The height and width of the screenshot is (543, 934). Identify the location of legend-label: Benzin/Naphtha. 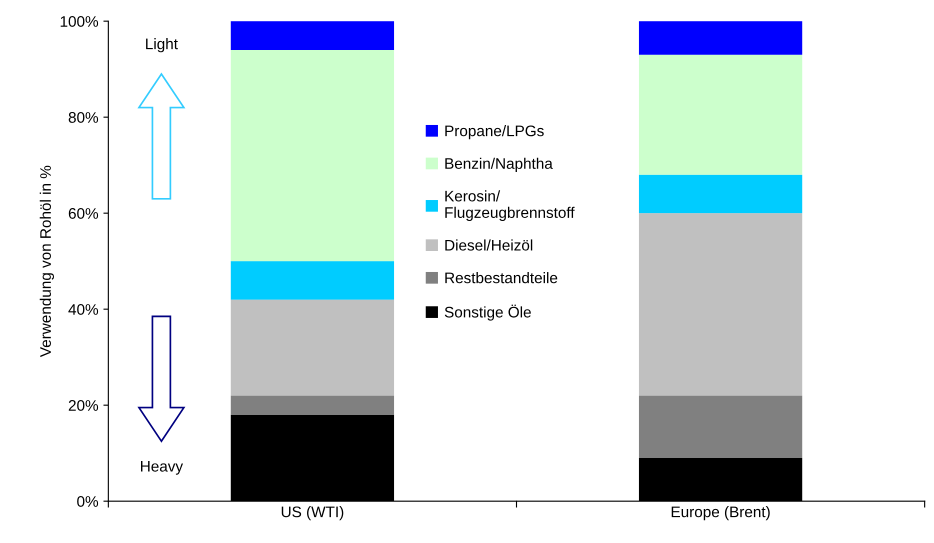
(499, 165).